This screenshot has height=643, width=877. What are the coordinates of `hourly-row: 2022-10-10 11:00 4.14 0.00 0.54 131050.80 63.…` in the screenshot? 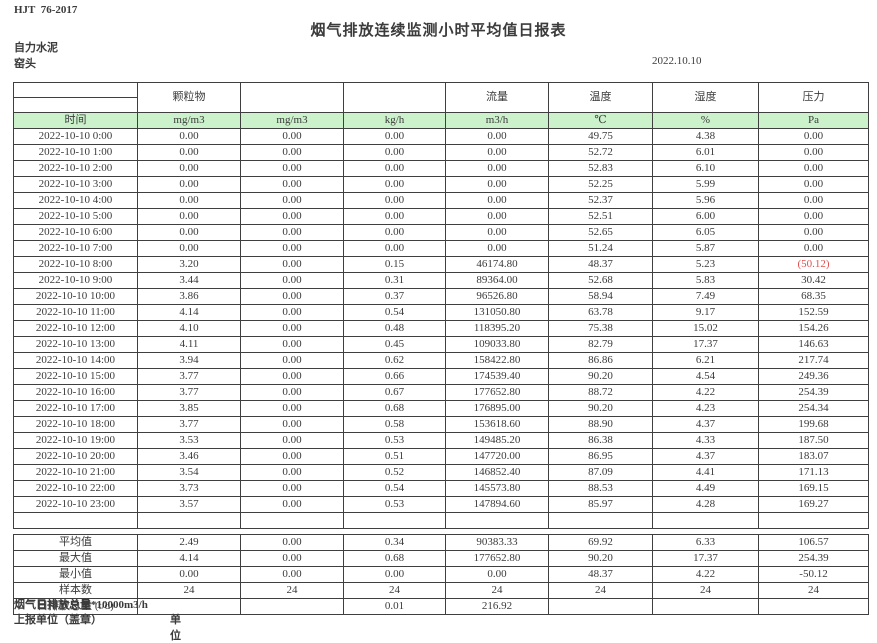 It's located at (441, 312).